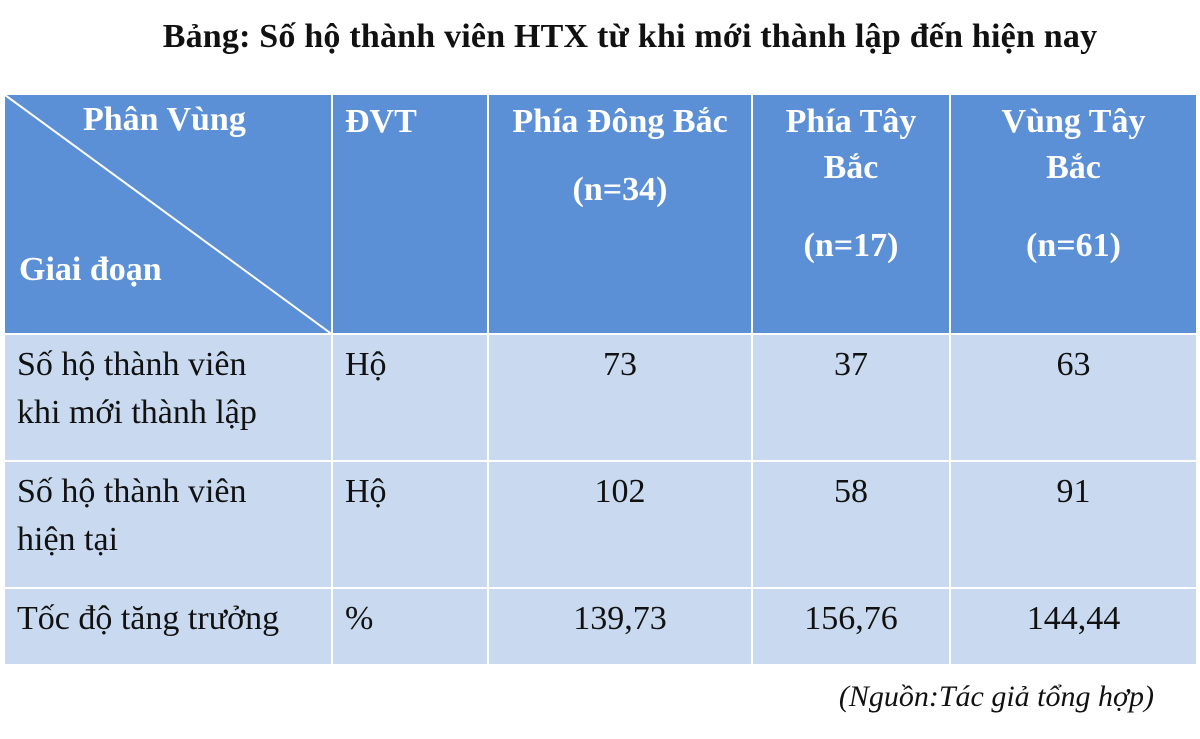 The width and height of the screenshot is (1200, 739). What do you see at coordinates (137, 412) in the screenshot?
I see `row-label-line: khi mới thành lập` at bounding box center [137, 412].